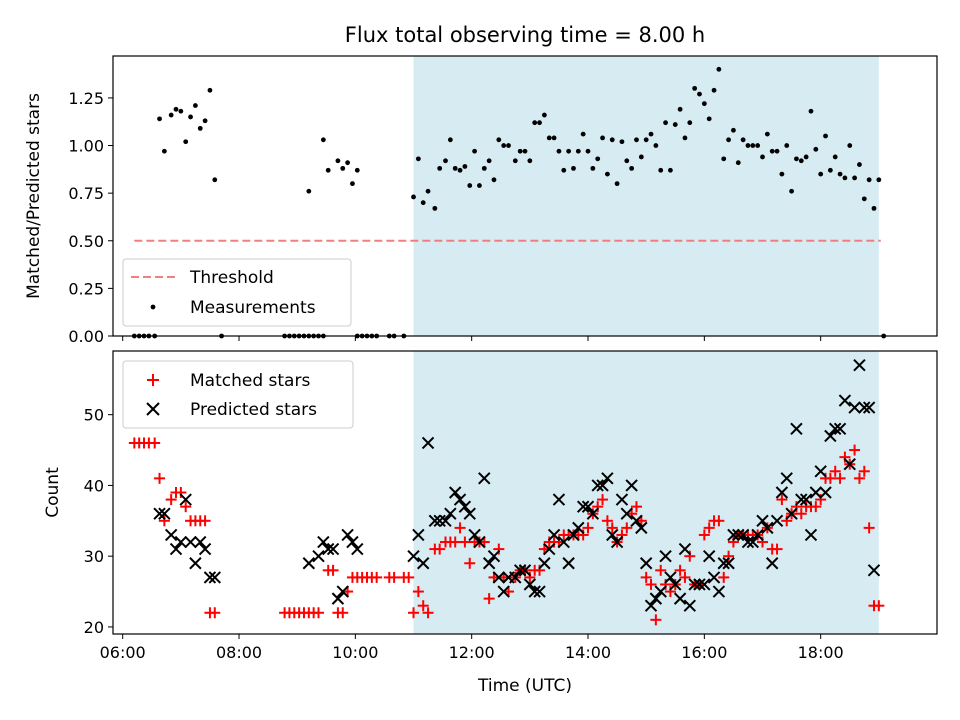  I want to click on y-tick-label: 20, so click(94, 627).